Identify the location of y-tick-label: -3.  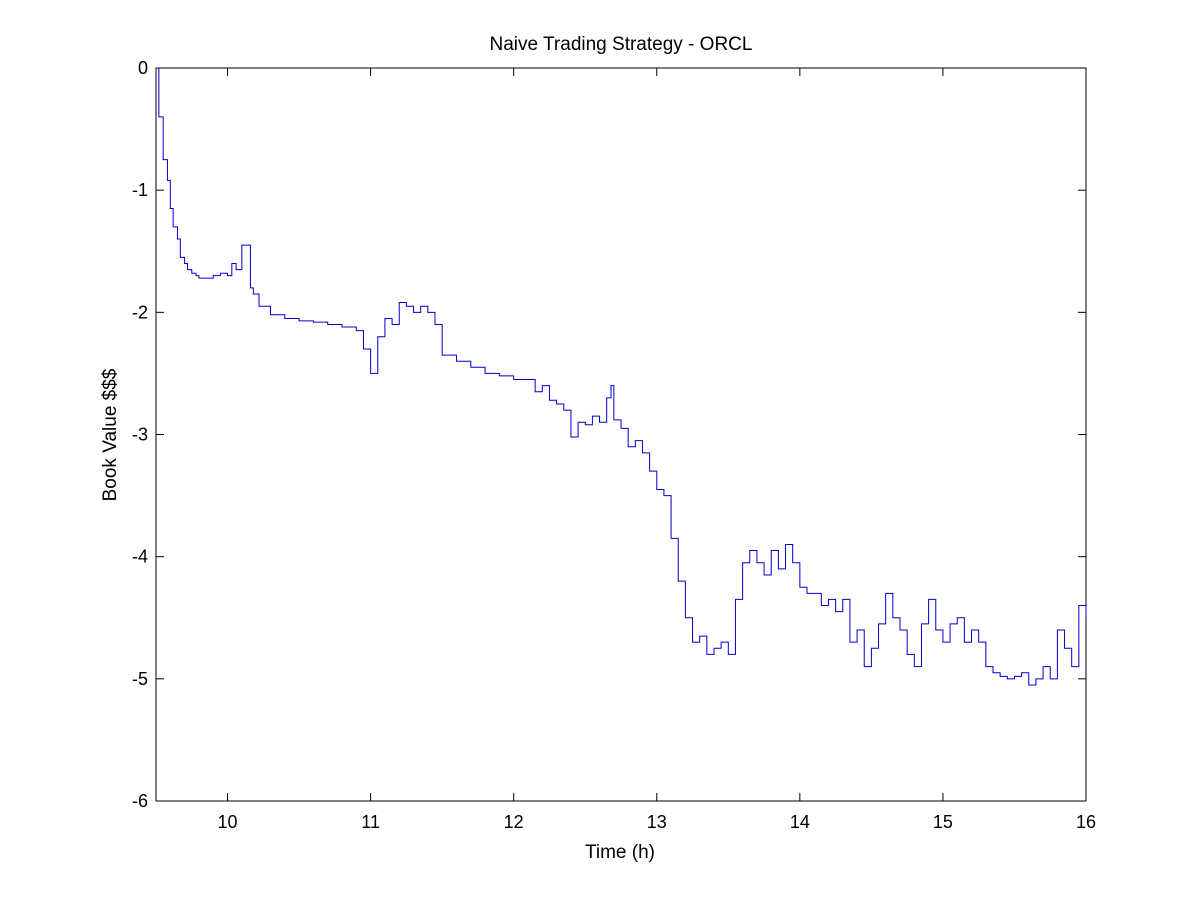
(140, 435).